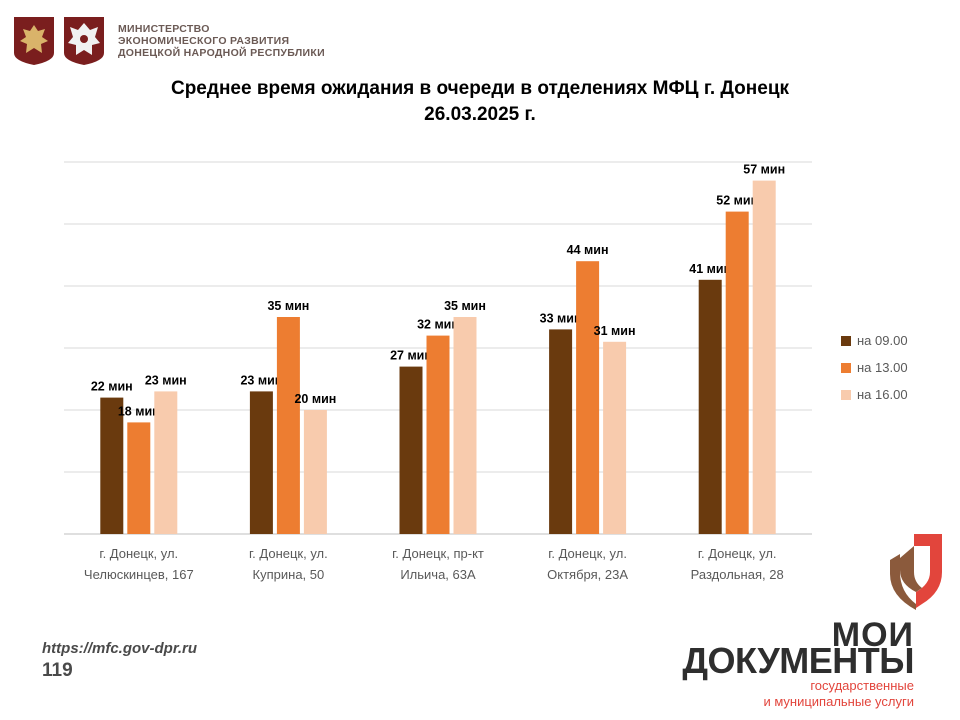 This screenshot has height=720, width=960. I want to click on ministry-line-2: ЭКОНОМИЧЕСКОГО РАЗВИТИЯ, so click(204, 41).